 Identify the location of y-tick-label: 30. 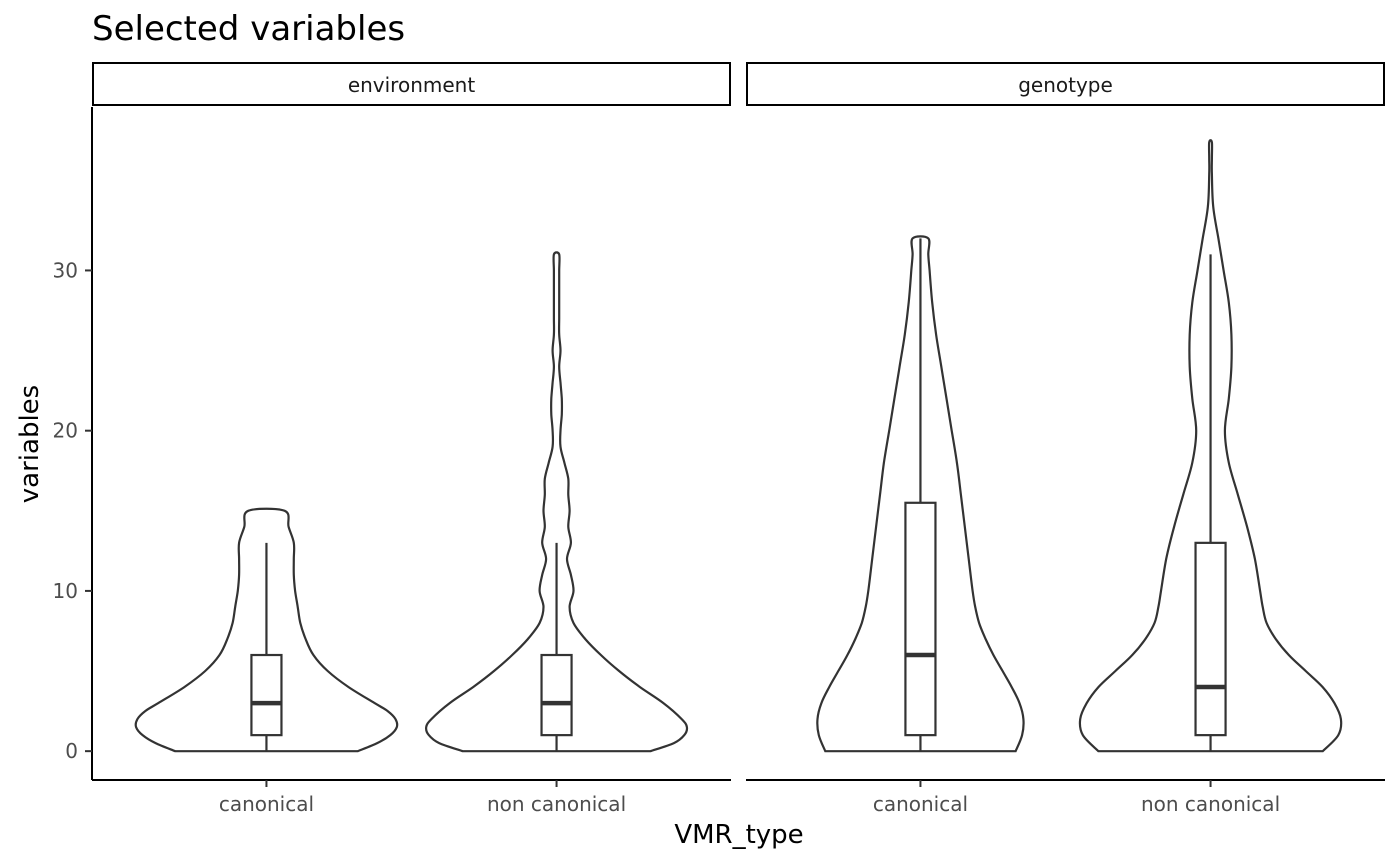
(65, 270).